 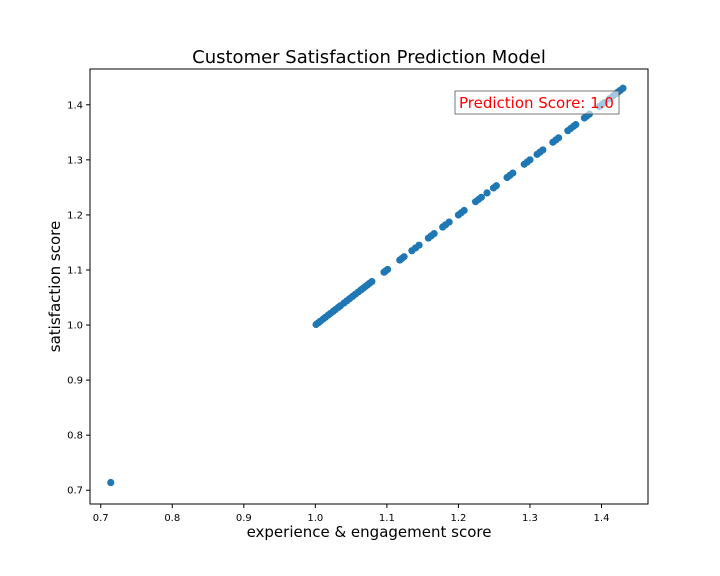 What do you see at coordinates (75, 105) in the screenshot?
I see `y-tick-label: 1.4` at bounding box center [75, 105].